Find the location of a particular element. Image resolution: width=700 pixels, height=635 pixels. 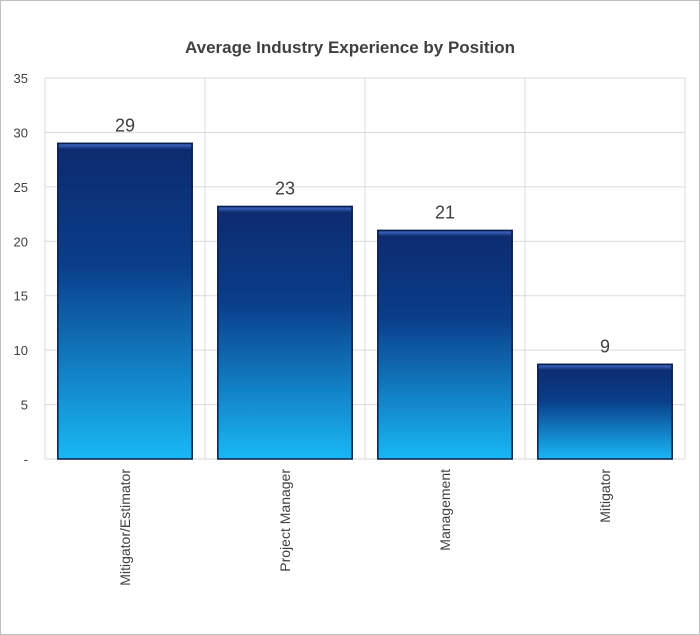

category-label: Management is located at coordinates (445, 510).